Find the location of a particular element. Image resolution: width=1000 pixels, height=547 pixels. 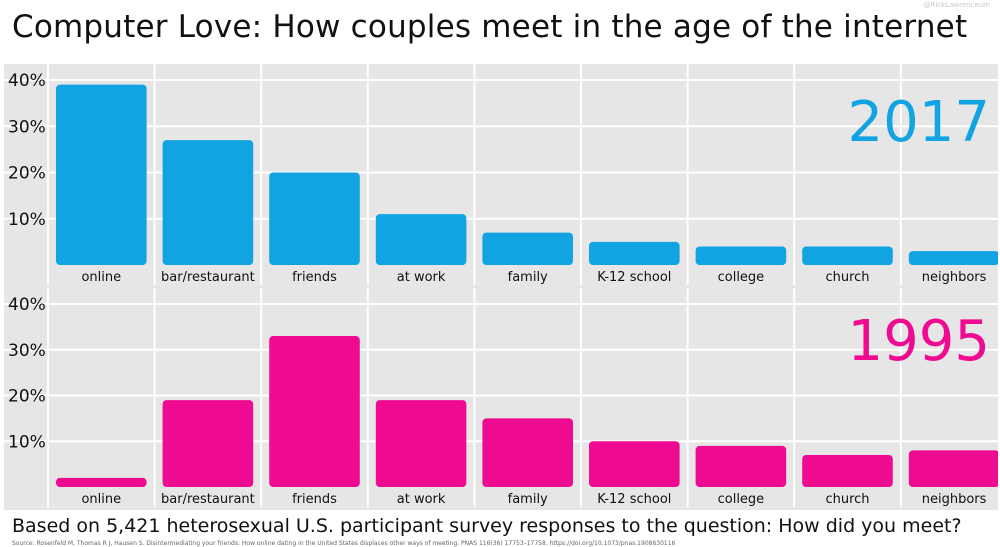

year-label: 1995 is located at coordinates (918, 341).